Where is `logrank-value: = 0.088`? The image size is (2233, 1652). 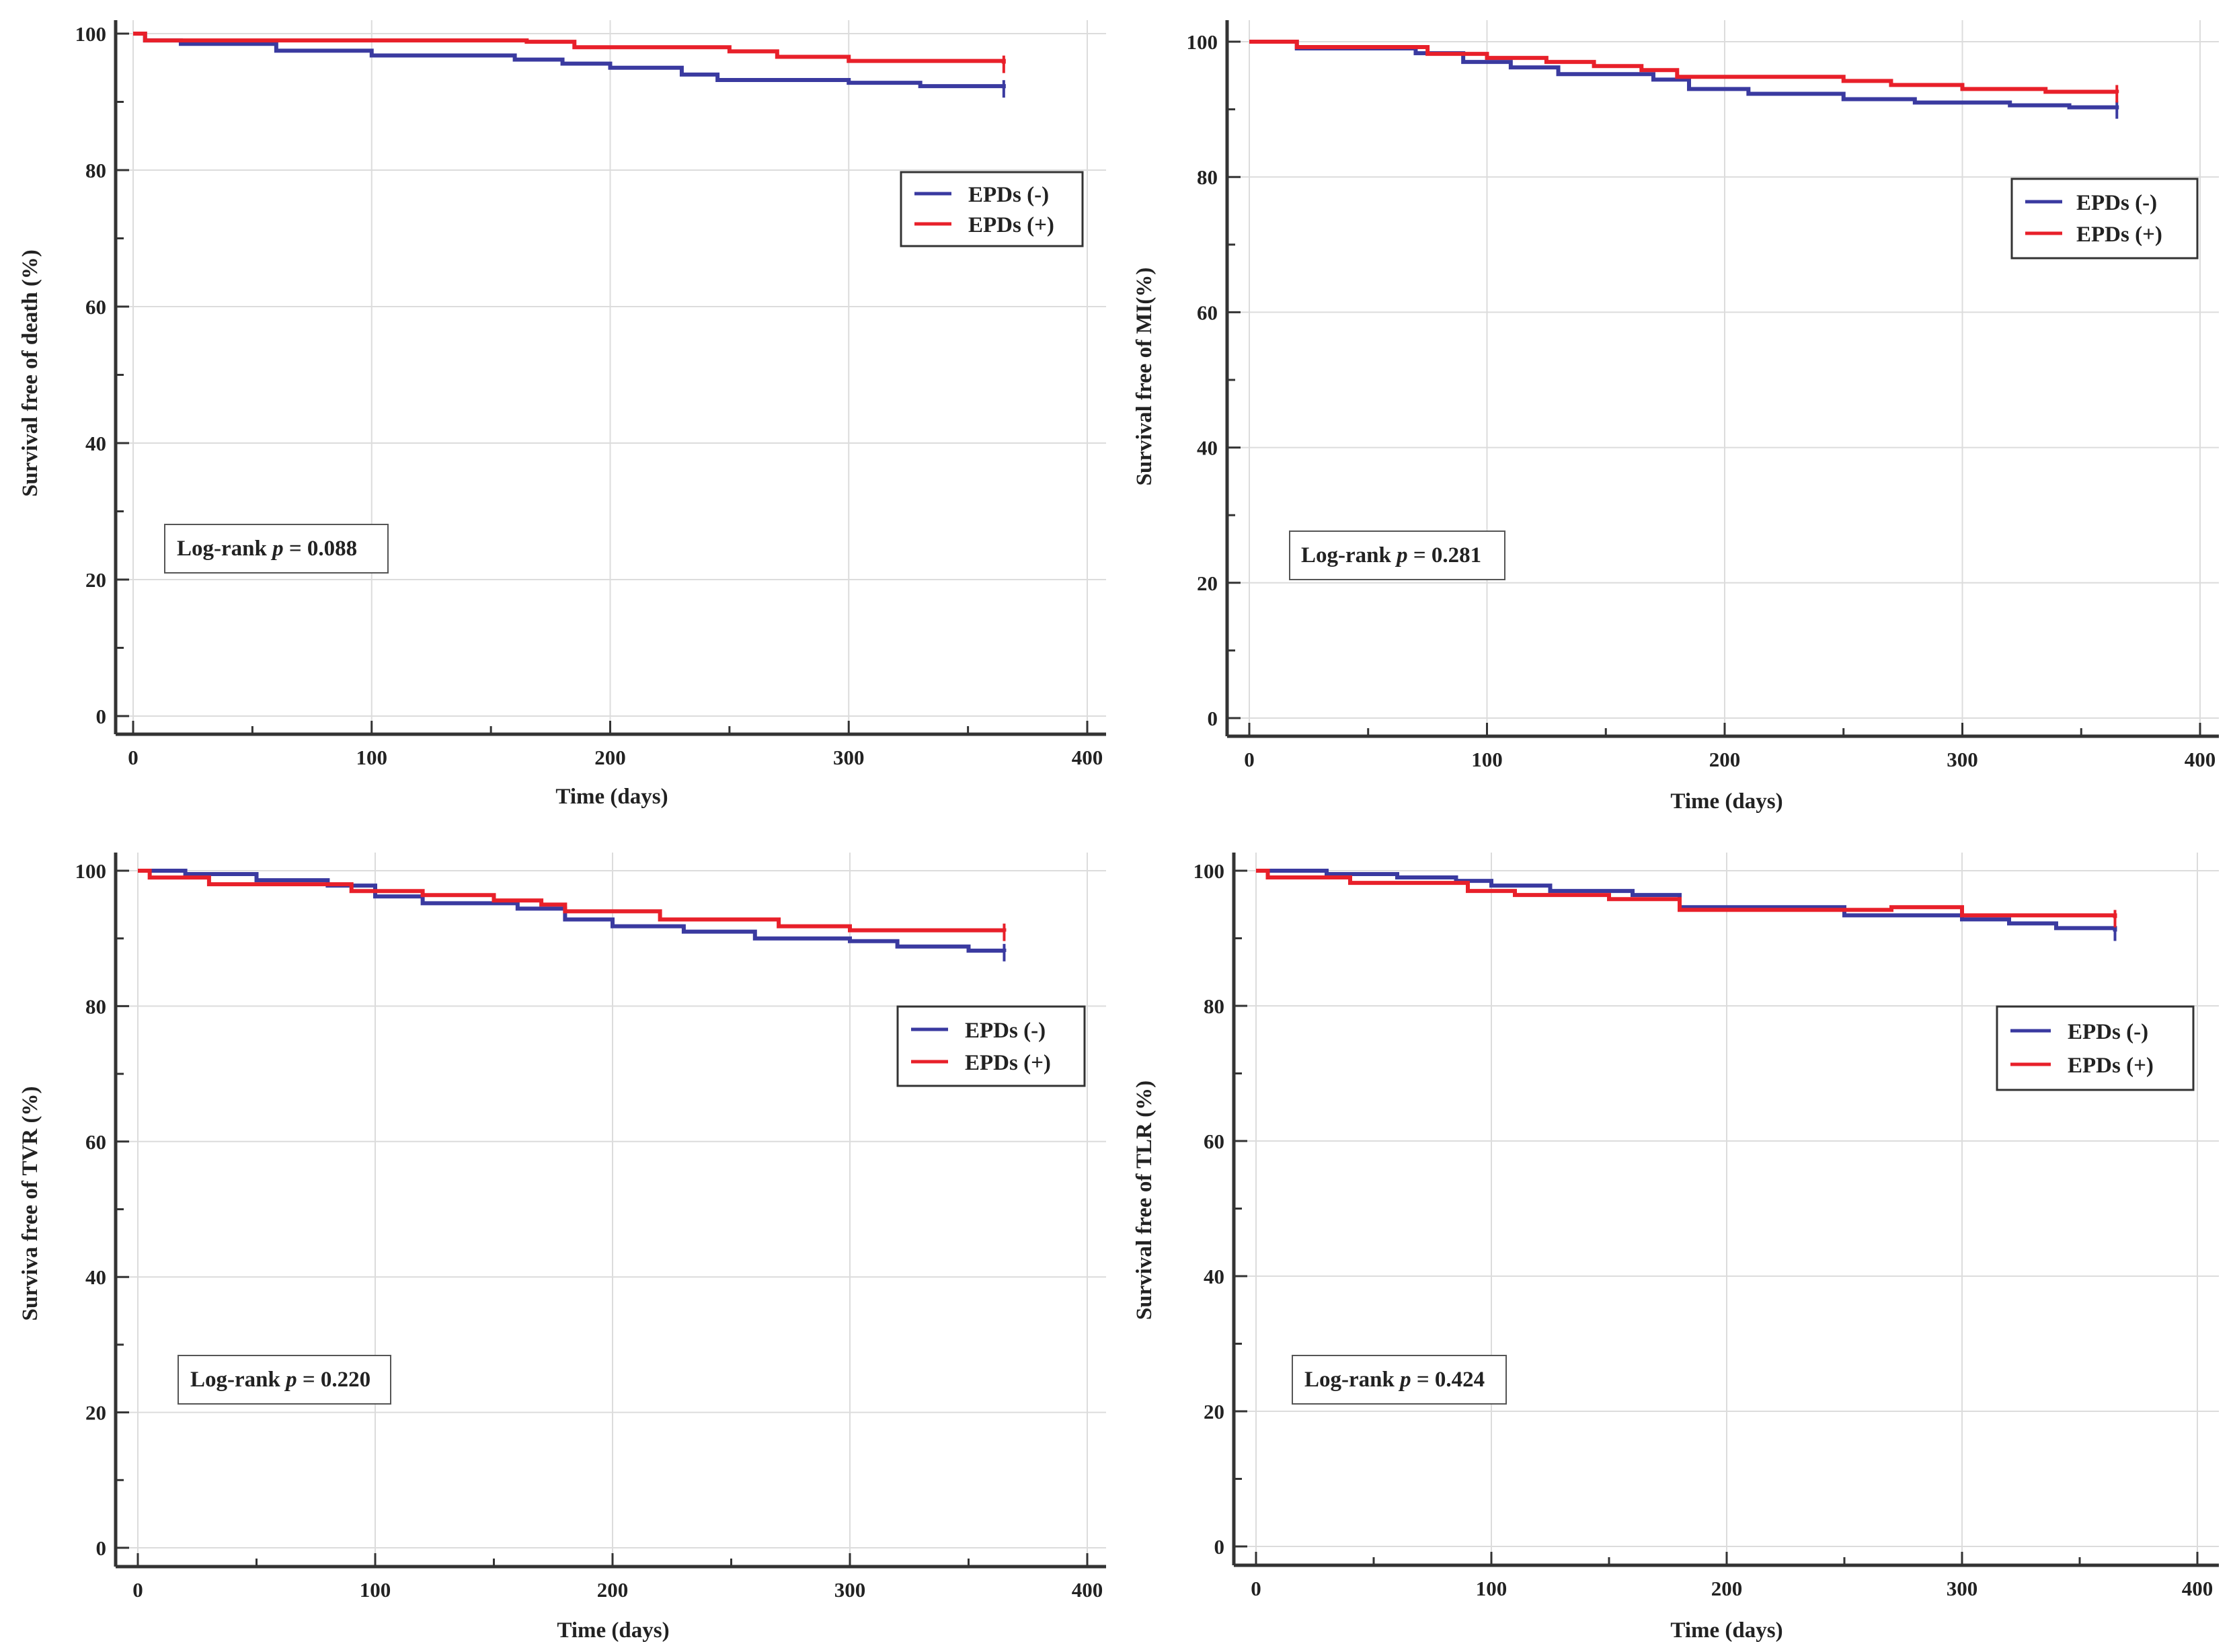 logrank-value: = 0.088 is located at coordinates (321, 549).